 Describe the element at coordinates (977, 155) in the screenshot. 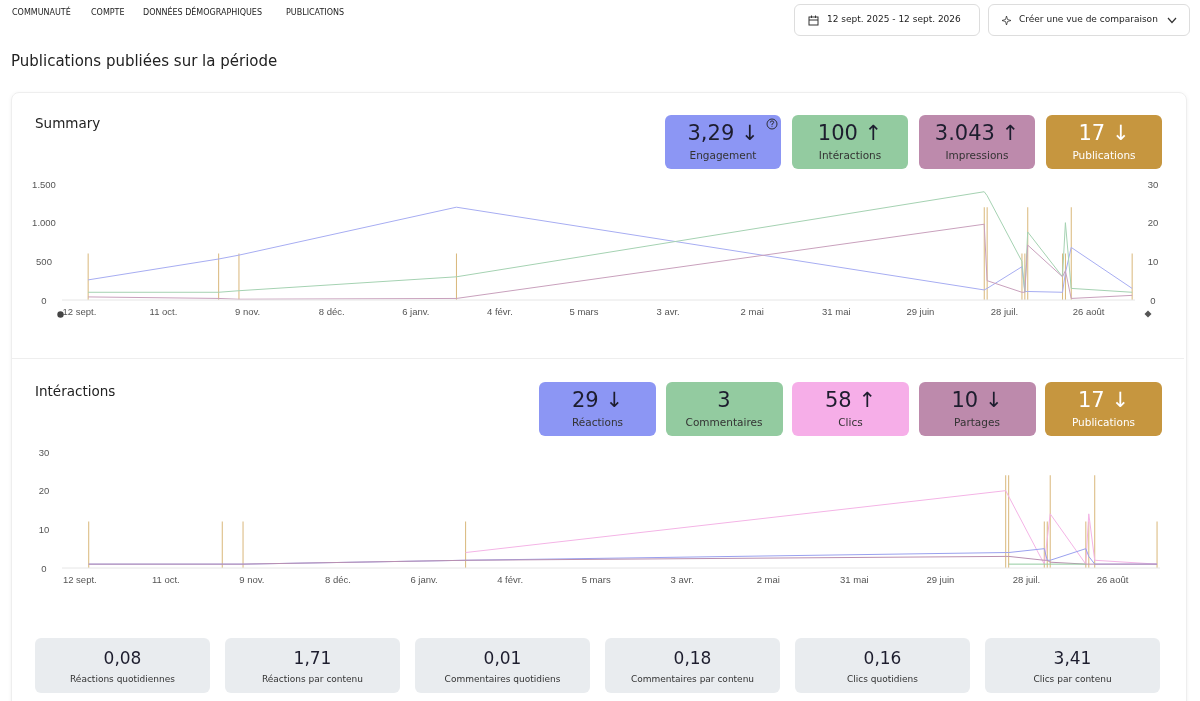

I see `category-label: Impressions` at that location.